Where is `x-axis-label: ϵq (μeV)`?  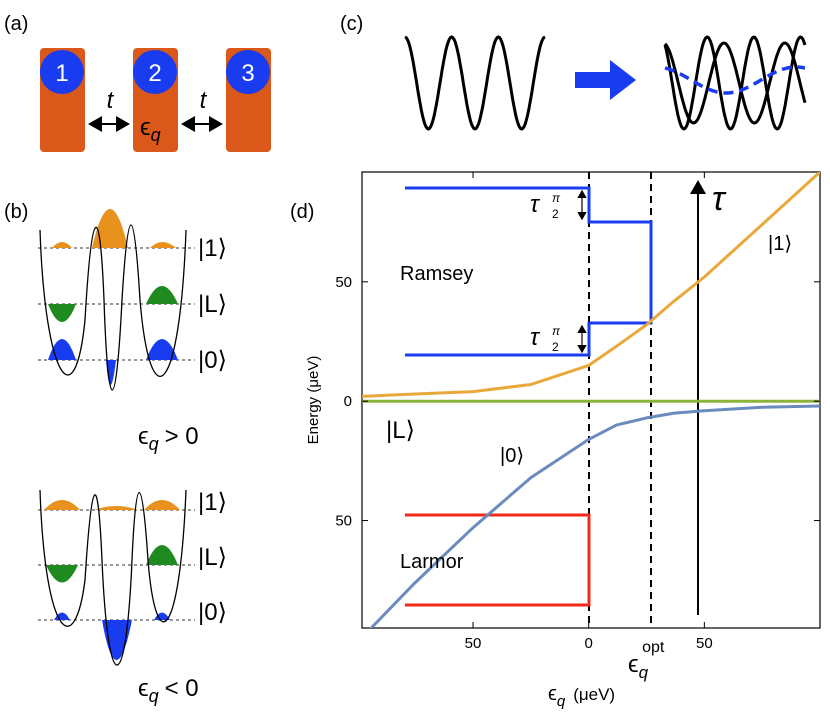 x-axis-label: ϵq (μeV) is located at coordinates (581, 696).